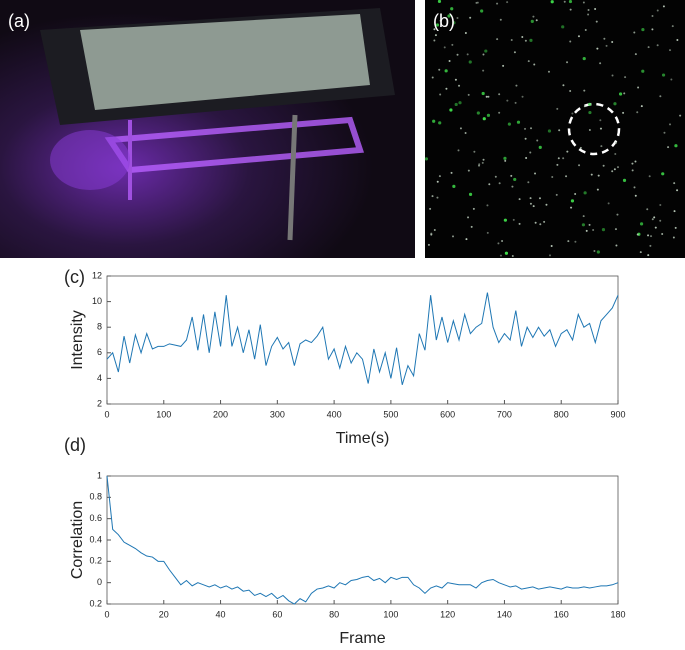 This screenshot has height=650, width=685. Describe the element at coordinates (504, 414) in the screenshot. I see `x-tick-label: 700` at that location.